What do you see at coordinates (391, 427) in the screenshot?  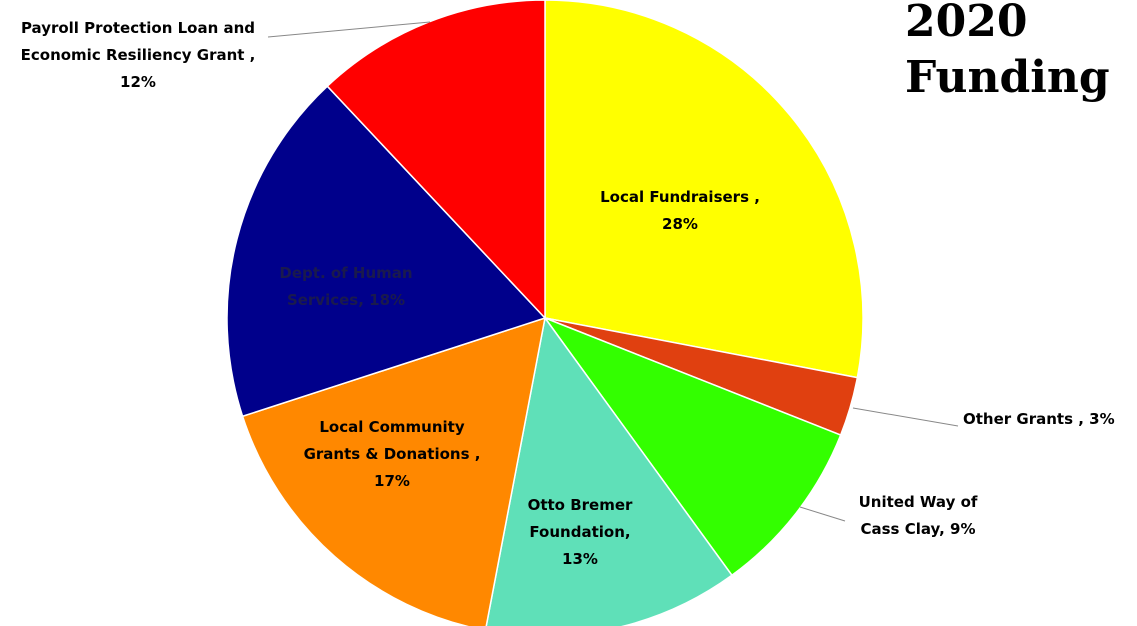 I see `slice-label-4-line-0: Local Community` at bounding box center [391, 427].